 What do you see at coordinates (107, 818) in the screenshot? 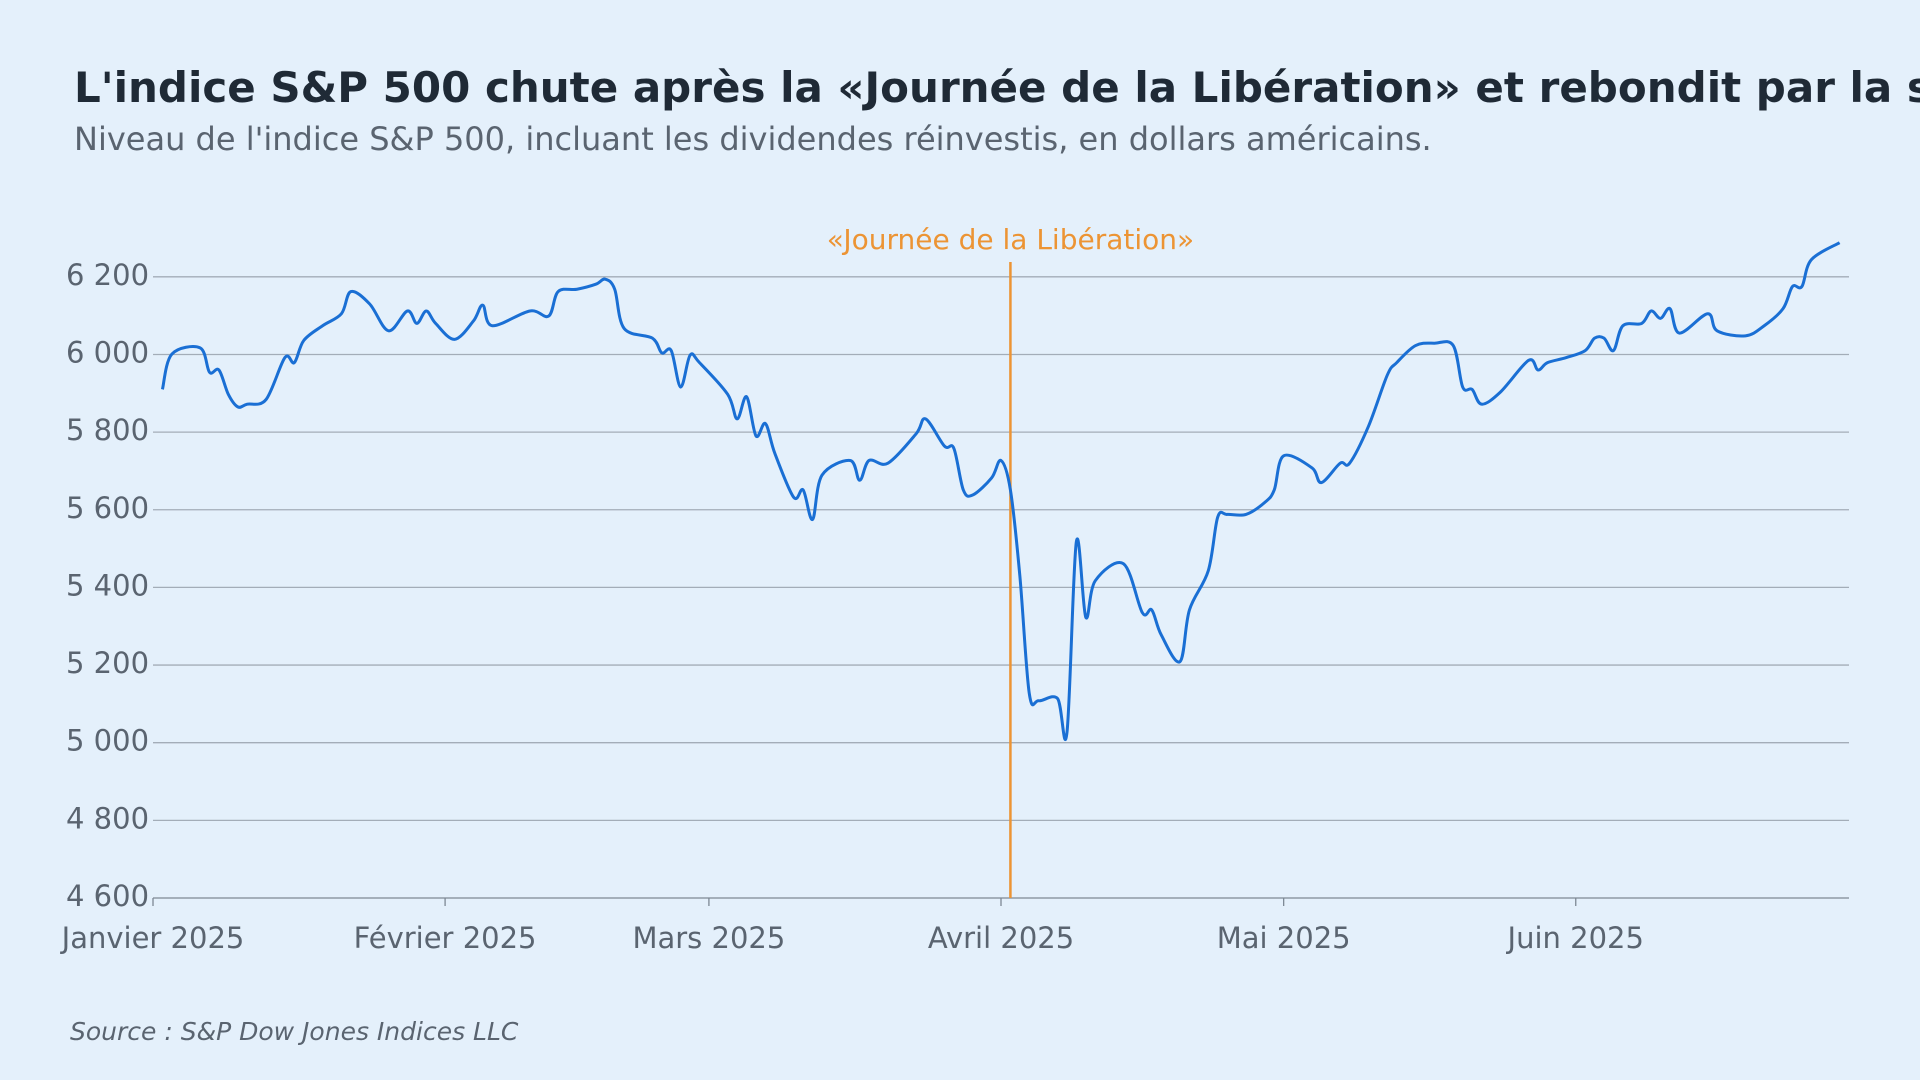
I see `y-tick-label: 4 800` at bounding box center [107, 818].